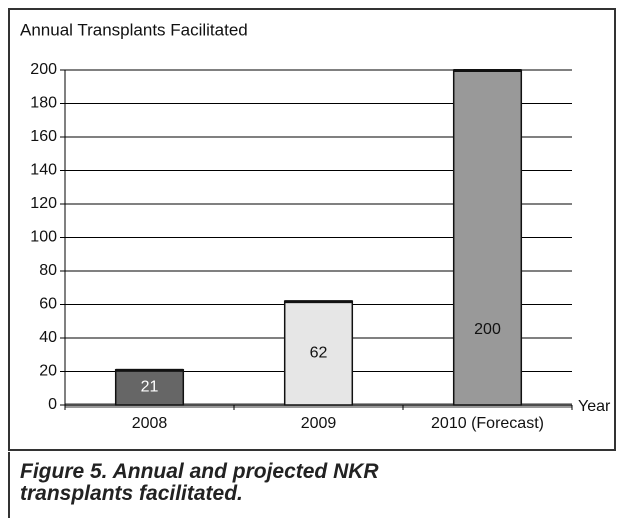 The image size is (624, 518). I want to click on y-tick-label: 180, so click(43, 103).